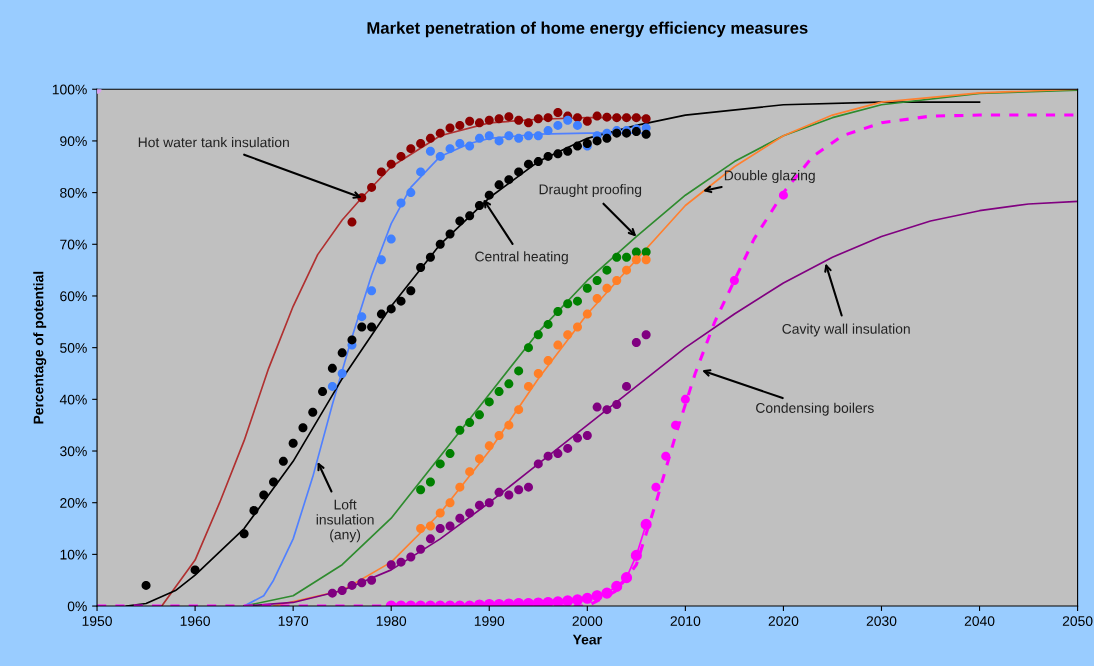 Image resolution: width=1094 pixels, height=666 pixels. Describe the element at coordinates (213, 142) in the screenshot. I see `annotation: Hot water tank insulation` at that location.